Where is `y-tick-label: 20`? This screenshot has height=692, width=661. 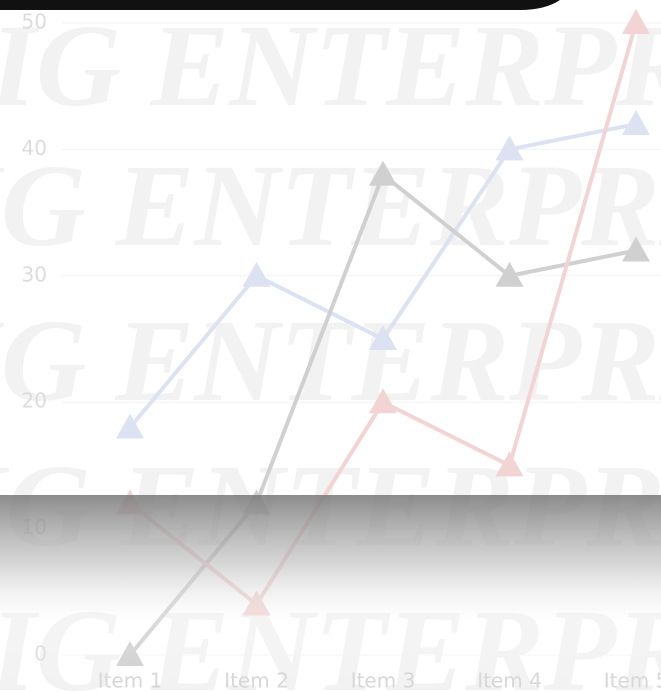
y-tick-label: 20 is located at coordinates (34, 401).